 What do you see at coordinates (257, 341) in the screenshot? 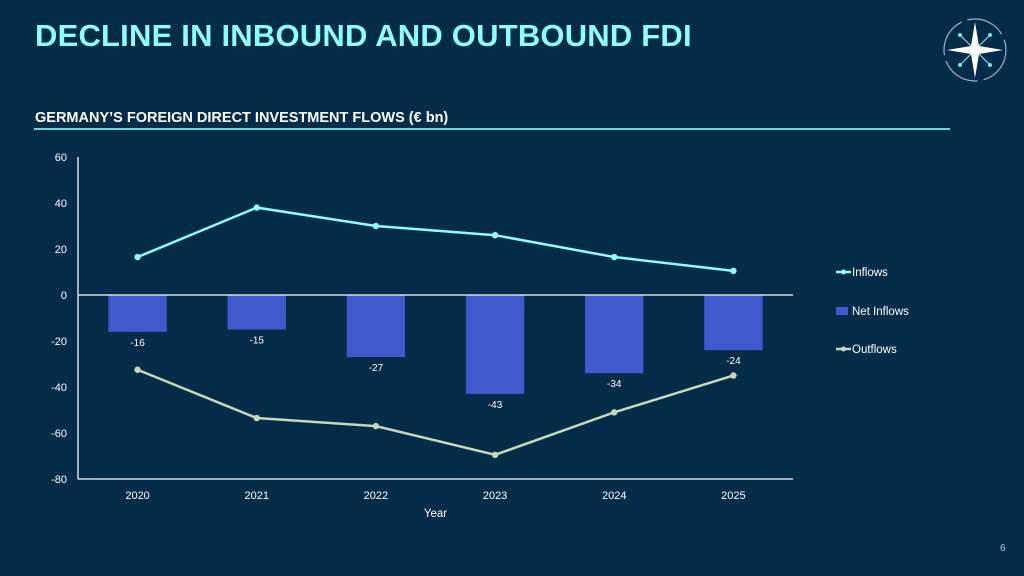
I see `bar-data-label: -15` at bounding box center [257, 341].